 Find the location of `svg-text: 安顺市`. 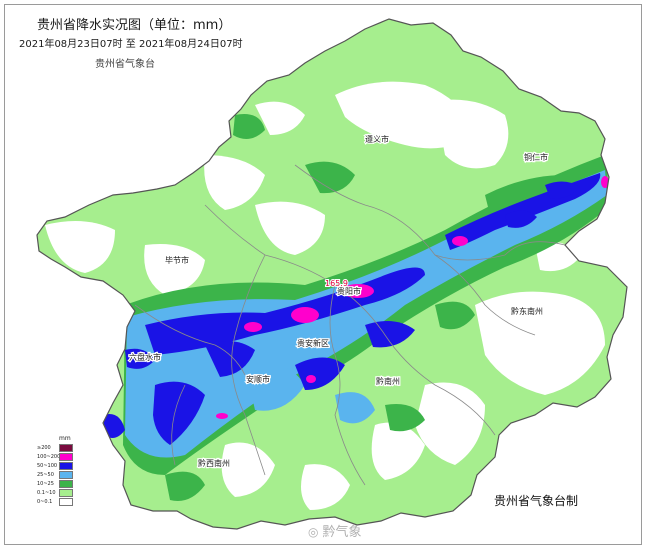

svg-text: 安顺市 is located at coordinates (258, 379).